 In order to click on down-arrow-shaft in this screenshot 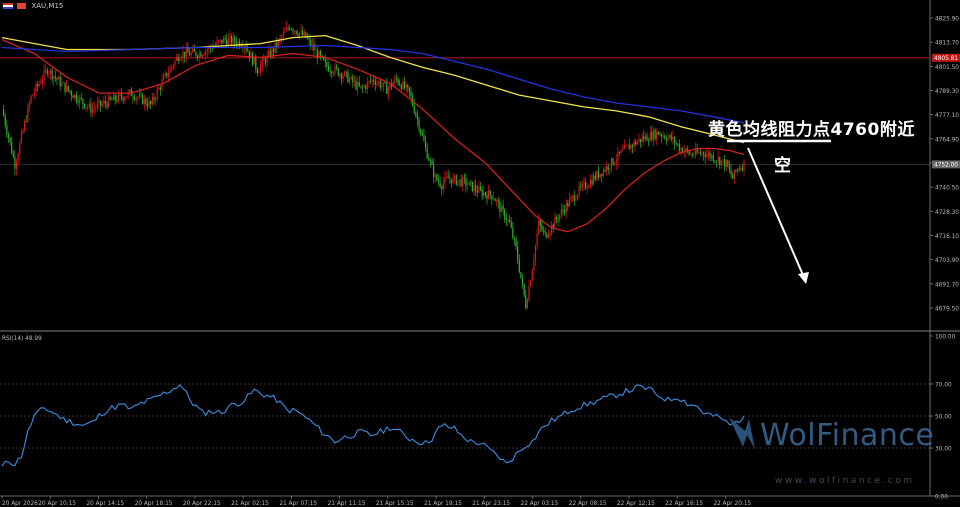, I will do `click(777, 215)`.